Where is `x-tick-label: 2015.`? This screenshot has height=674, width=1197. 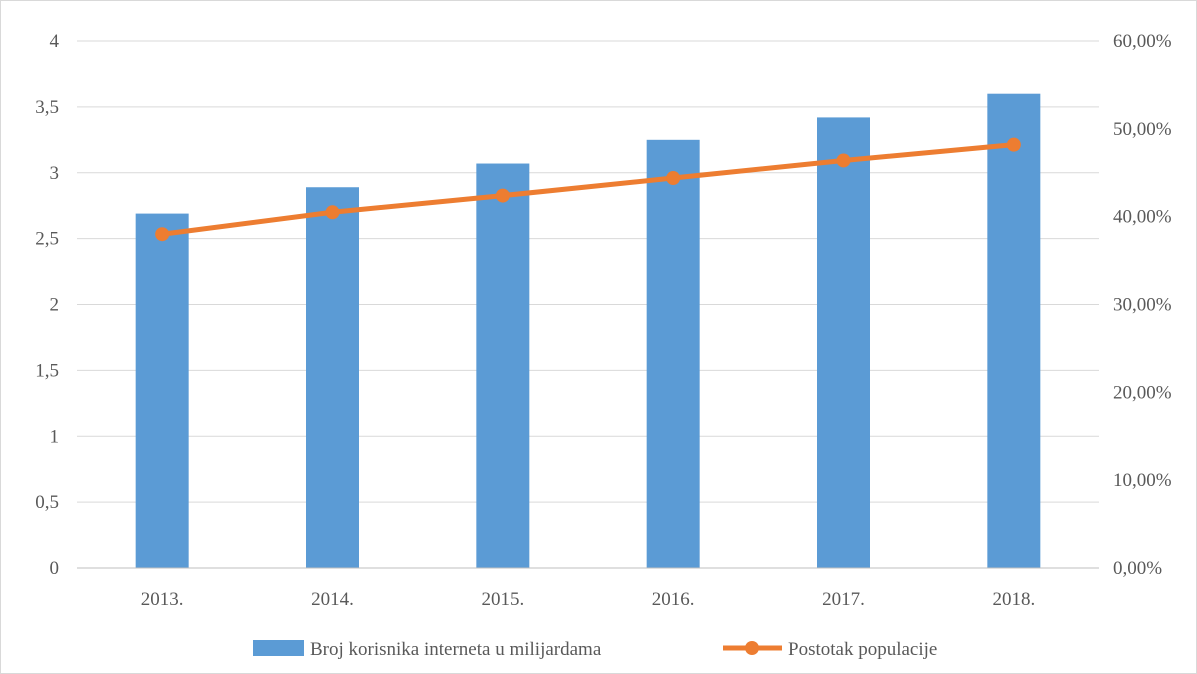
x-tick-label: 2015. is located at coordinates (502, 599).